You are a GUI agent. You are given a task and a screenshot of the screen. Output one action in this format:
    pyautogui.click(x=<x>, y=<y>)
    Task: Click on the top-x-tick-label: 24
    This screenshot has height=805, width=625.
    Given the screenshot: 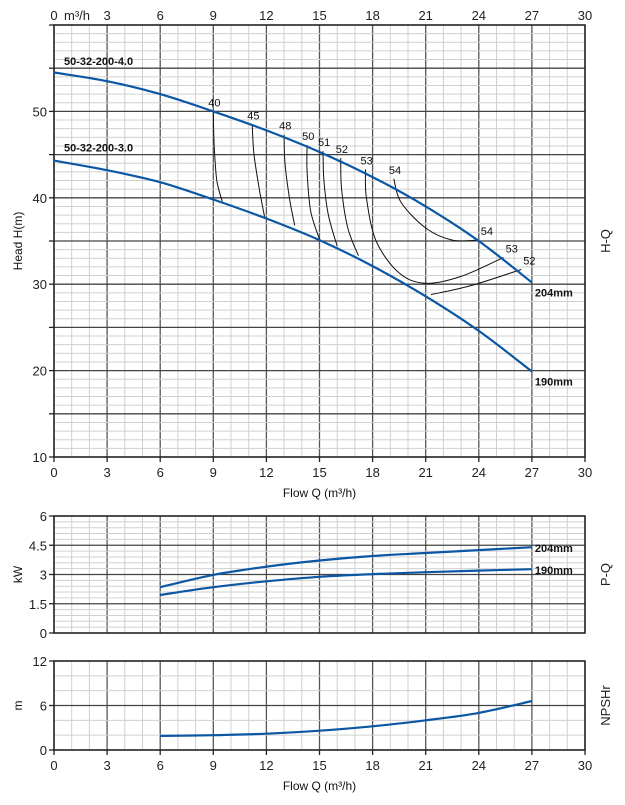 What is the action you would take?
    pyautogui.click(x=479, y=15)
    